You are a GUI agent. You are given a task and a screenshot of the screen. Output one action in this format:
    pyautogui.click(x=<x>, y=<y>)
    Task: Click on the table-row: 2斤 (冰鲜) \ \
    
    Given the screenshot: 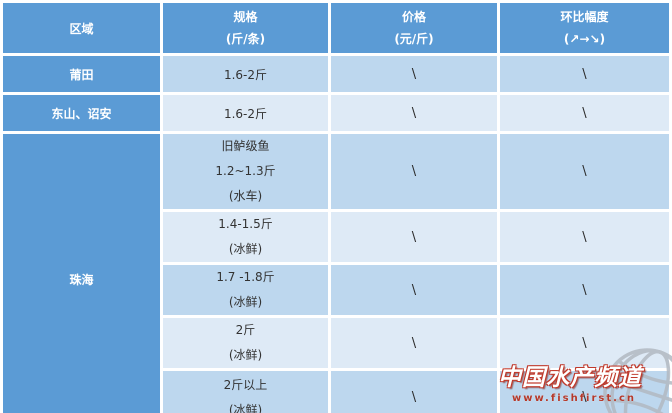 What is the action you would take?
    pyautogui.click(x=336, y=343)
    